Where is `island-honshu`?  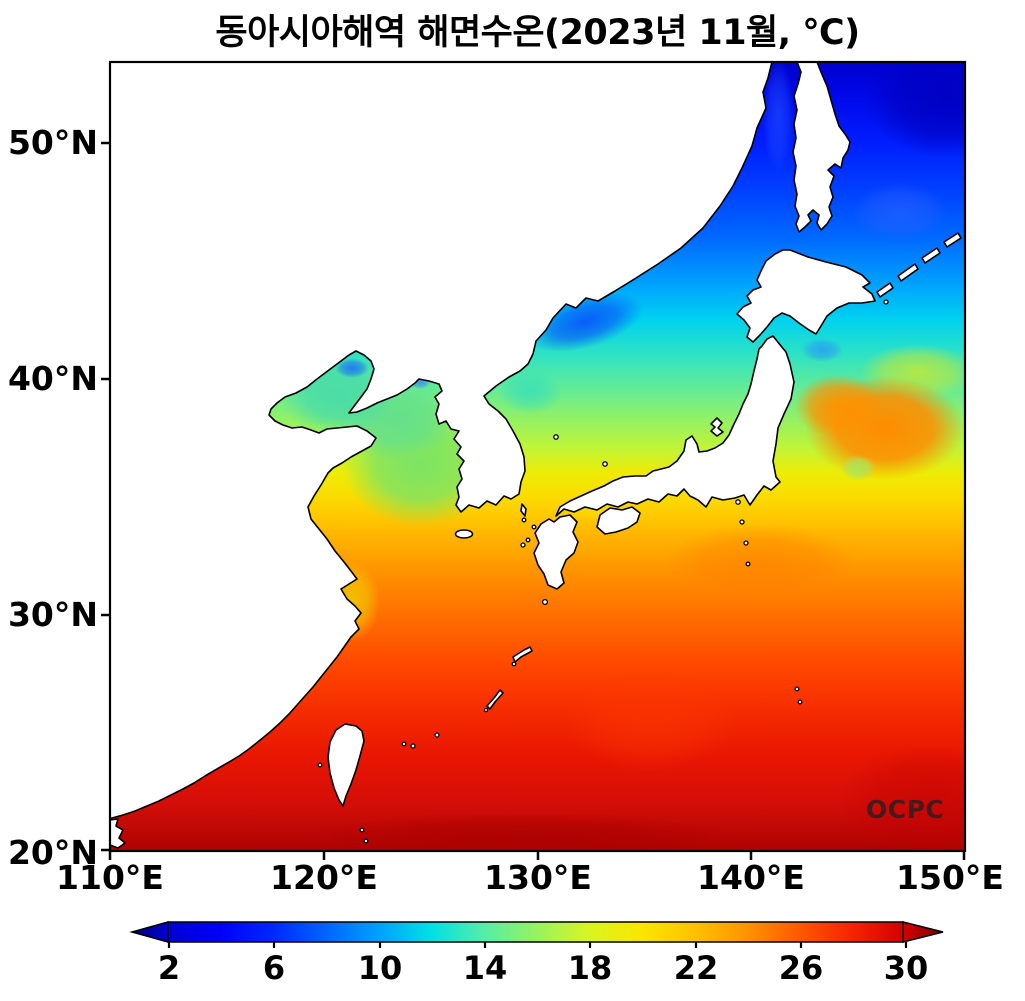 island-honshu is located at coordinates (675, 426).